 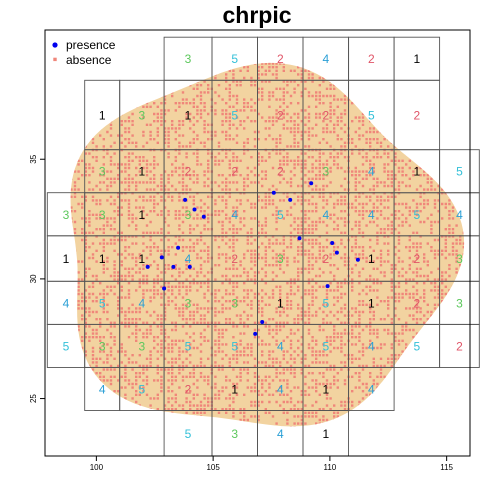 I want to click on block-fold-label-72: 4, so click(x=280, y=434).